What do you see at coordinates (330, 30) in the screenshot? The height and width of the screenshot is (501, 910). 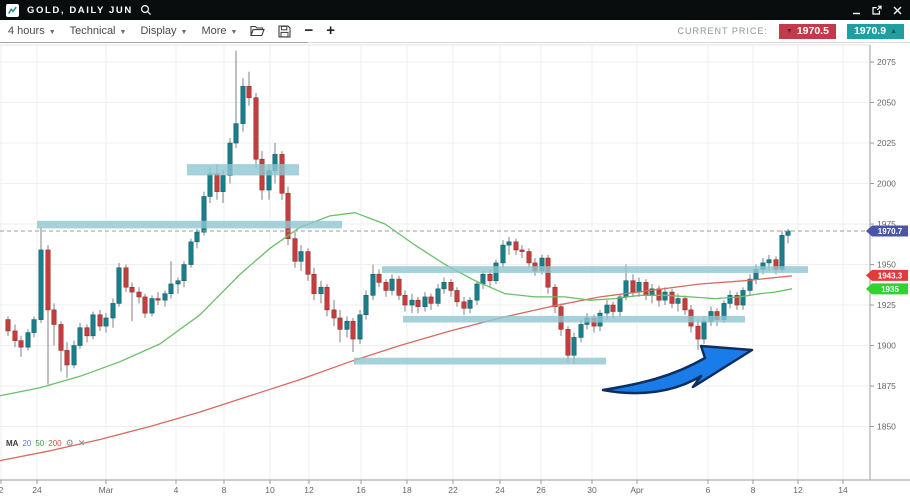 I see `zoom-in-button: +` at bounding box center [330, 30].